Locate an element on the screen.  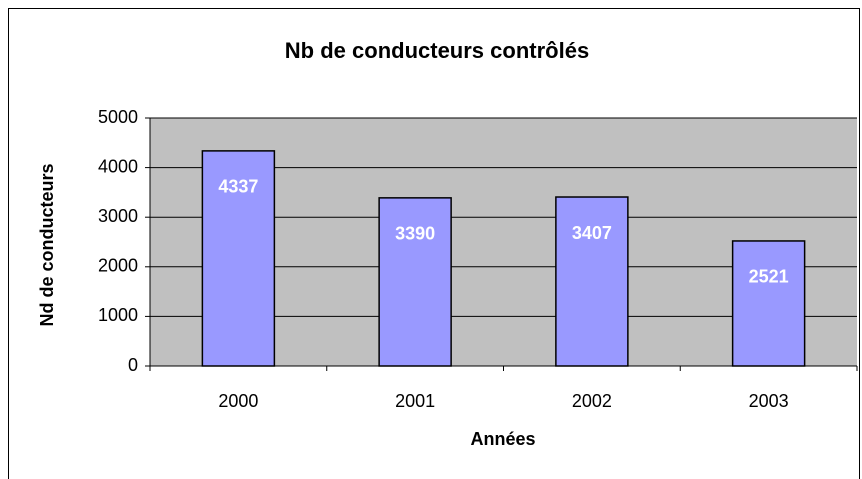
x-tick-label: 2003 is located at coordinates (769, 401).